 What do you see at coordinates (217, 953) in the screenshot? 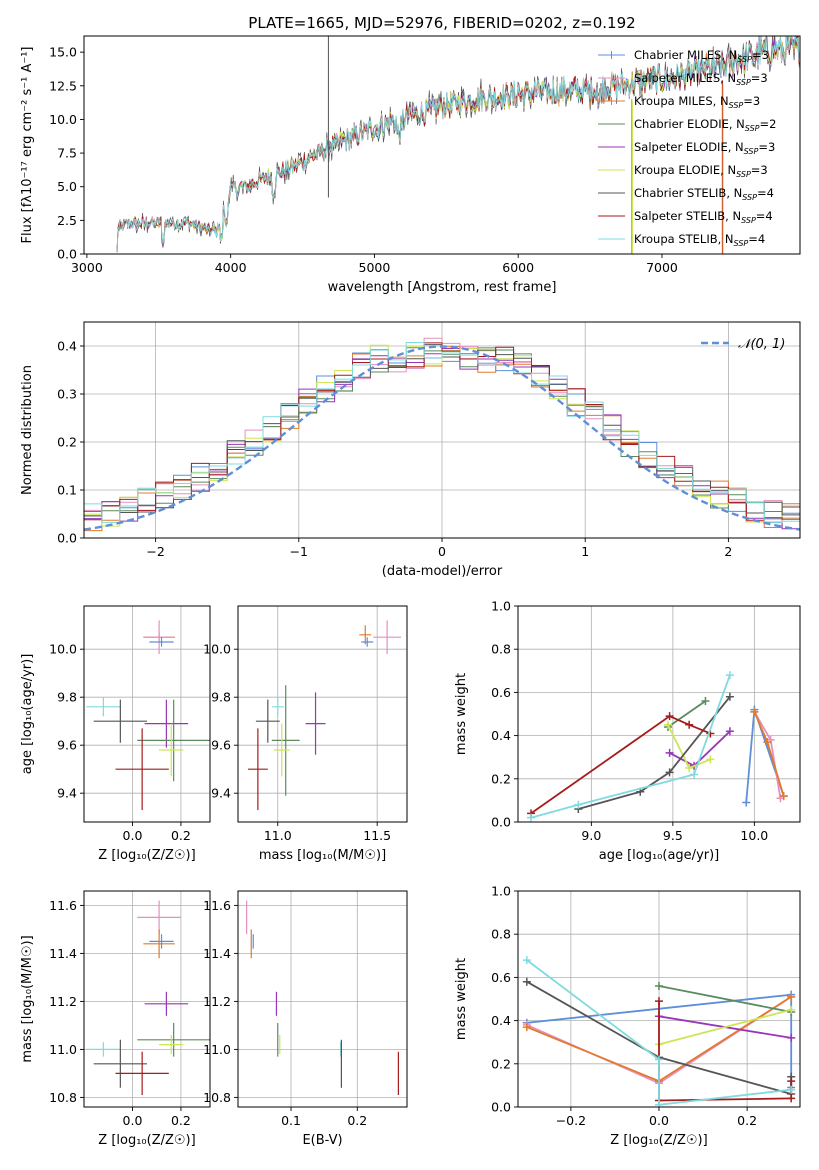
I see `y-tick-label: 11.4` at bounding box center [217, 953].